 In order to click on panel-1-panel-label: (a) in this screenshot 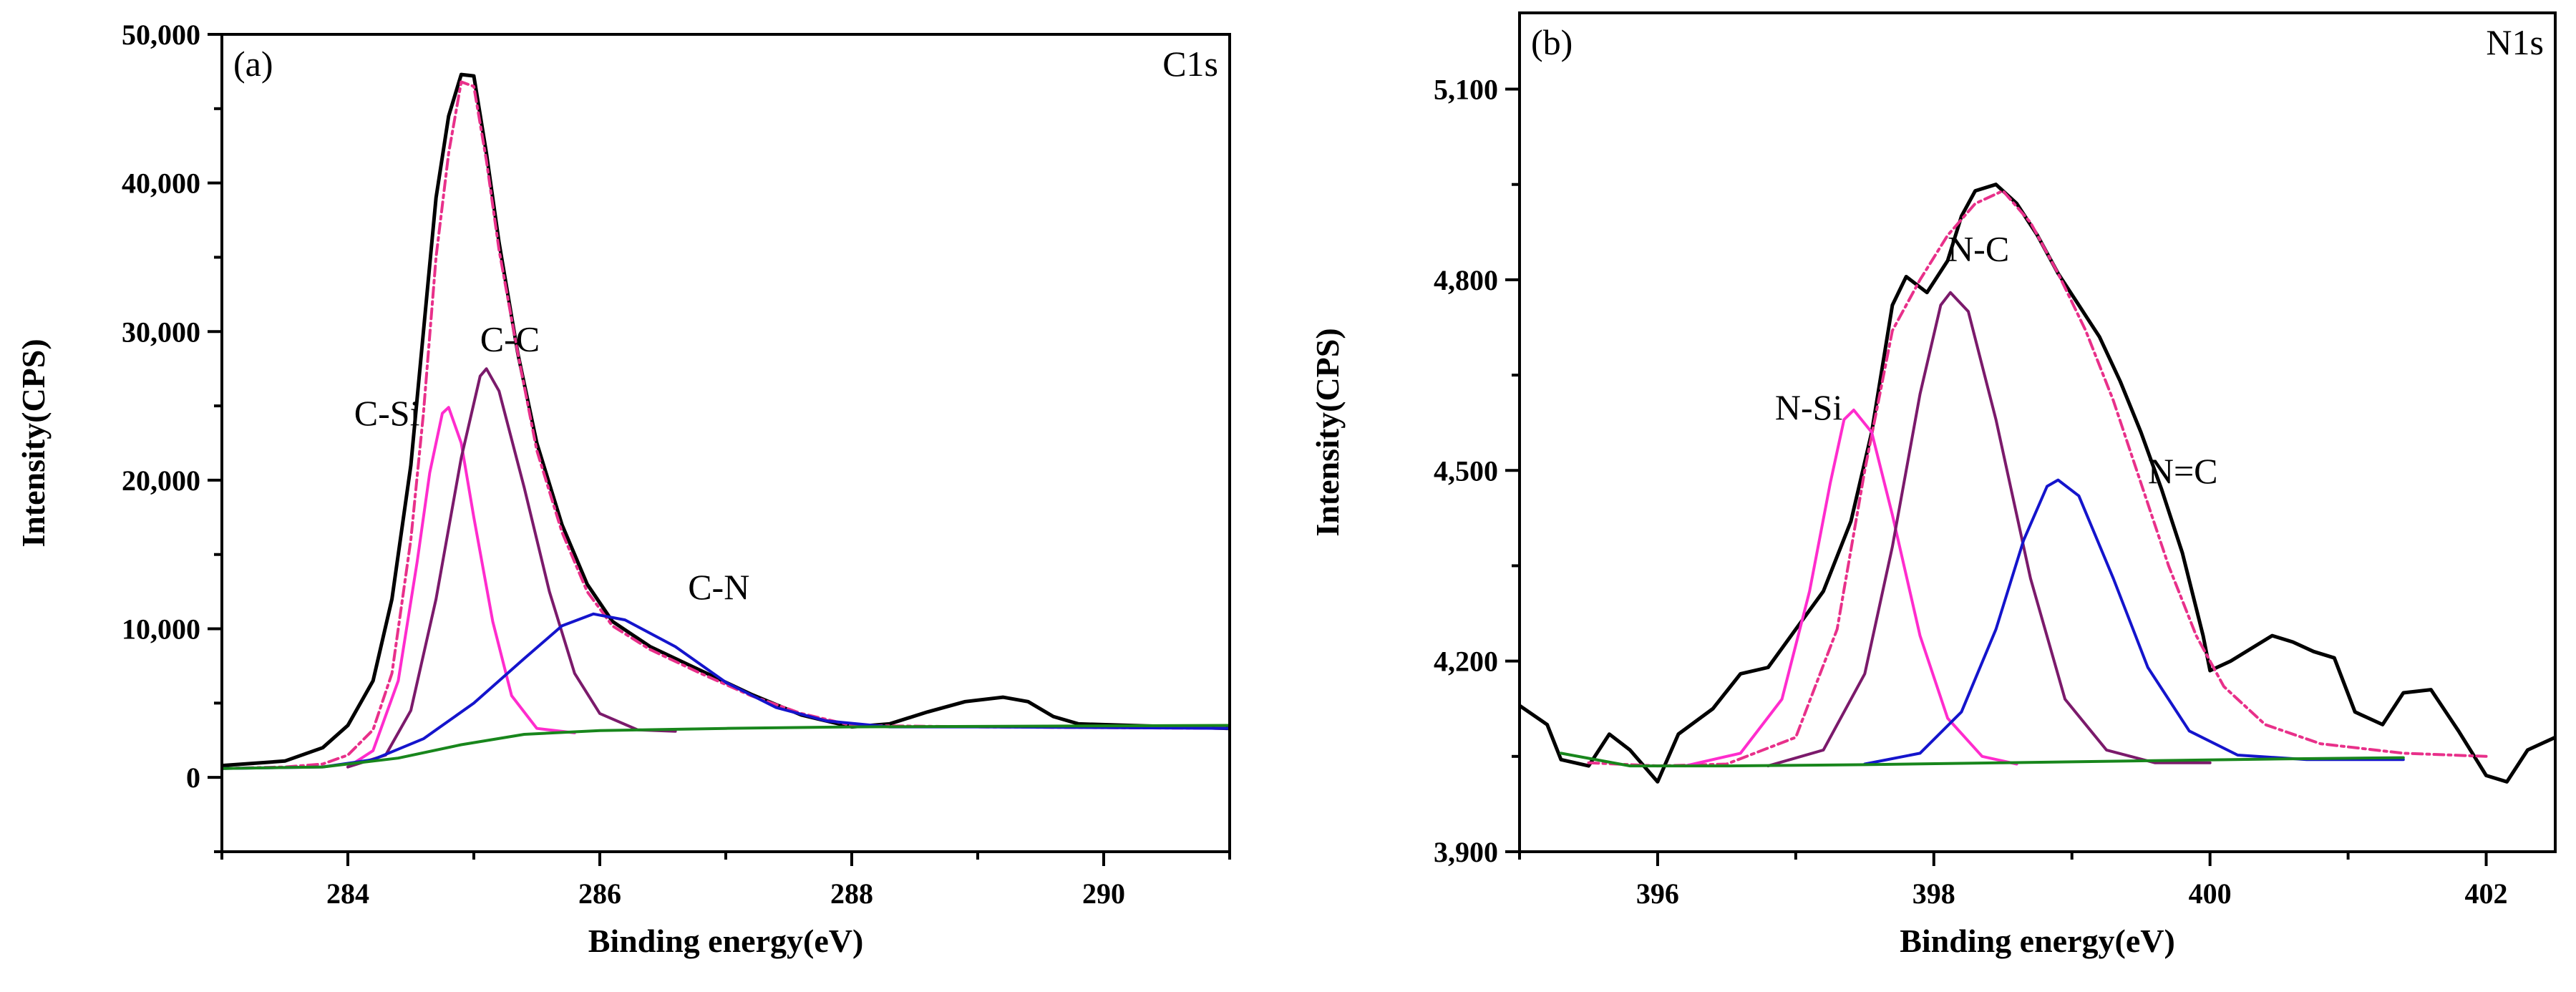, I will do `click(253, 64)`.